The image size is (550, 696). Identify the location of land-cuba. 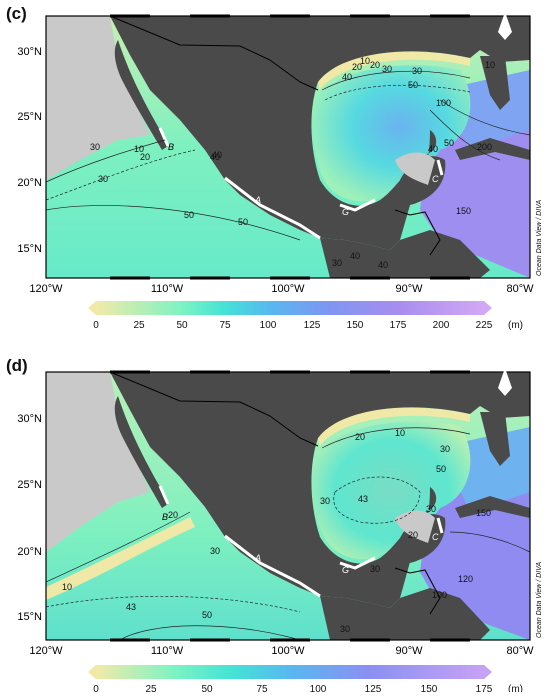
(492, 149).